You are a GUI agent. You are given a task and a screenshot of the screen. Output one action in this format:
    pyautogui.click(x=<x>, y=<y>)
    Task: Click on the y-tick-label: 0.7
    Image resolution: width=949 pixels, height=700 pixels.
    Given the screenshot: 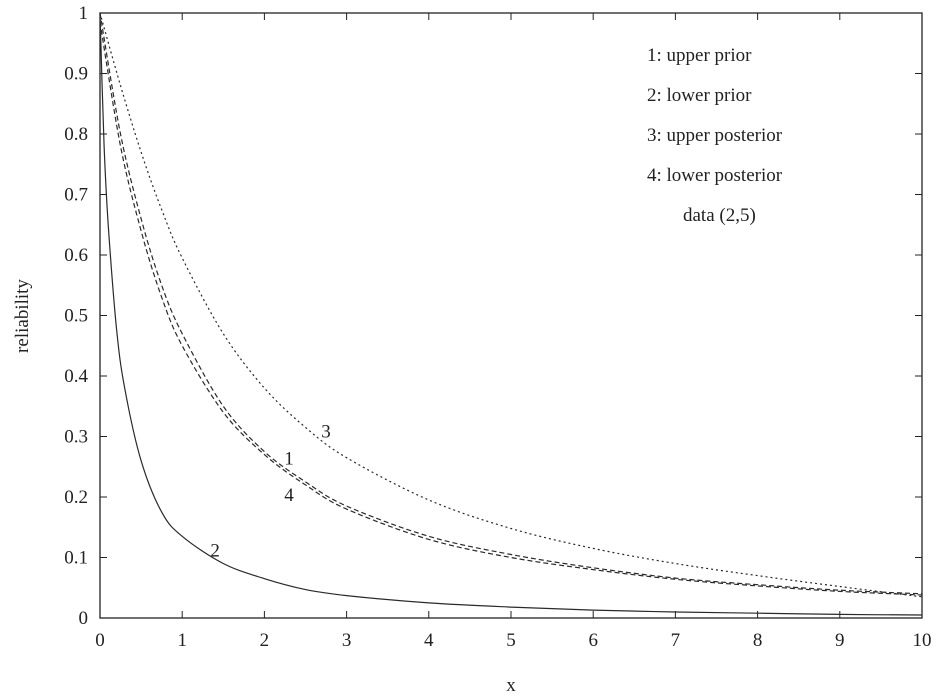 What is the action you would take?
    pyautogui.click(x=76, y=195)
    